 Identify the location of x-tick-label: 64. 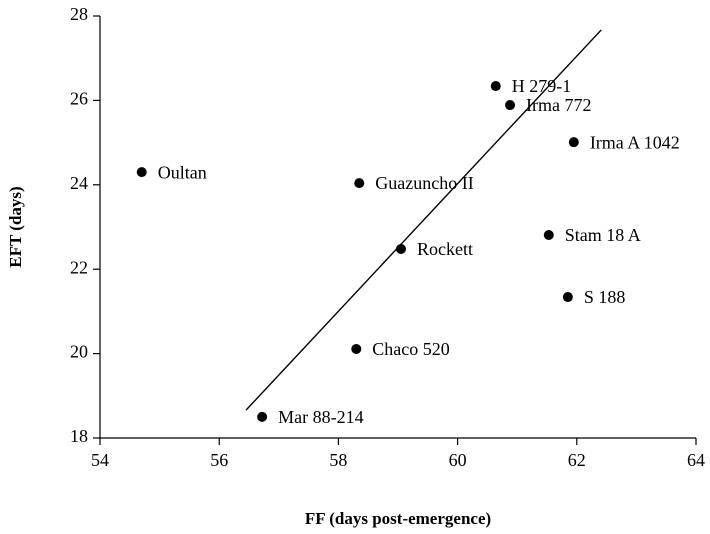
(696, 460).